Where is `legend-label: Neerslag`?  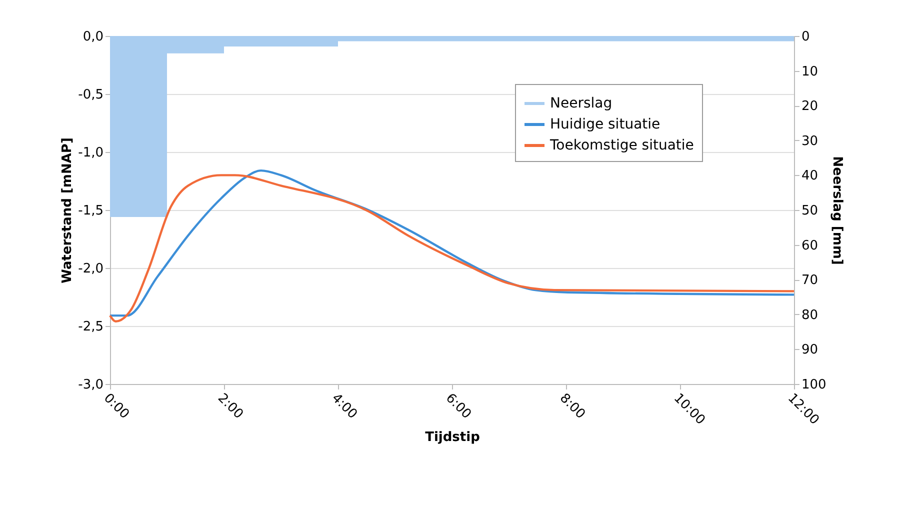
legend-label: Neerslag is located at coordinates (581, 104).